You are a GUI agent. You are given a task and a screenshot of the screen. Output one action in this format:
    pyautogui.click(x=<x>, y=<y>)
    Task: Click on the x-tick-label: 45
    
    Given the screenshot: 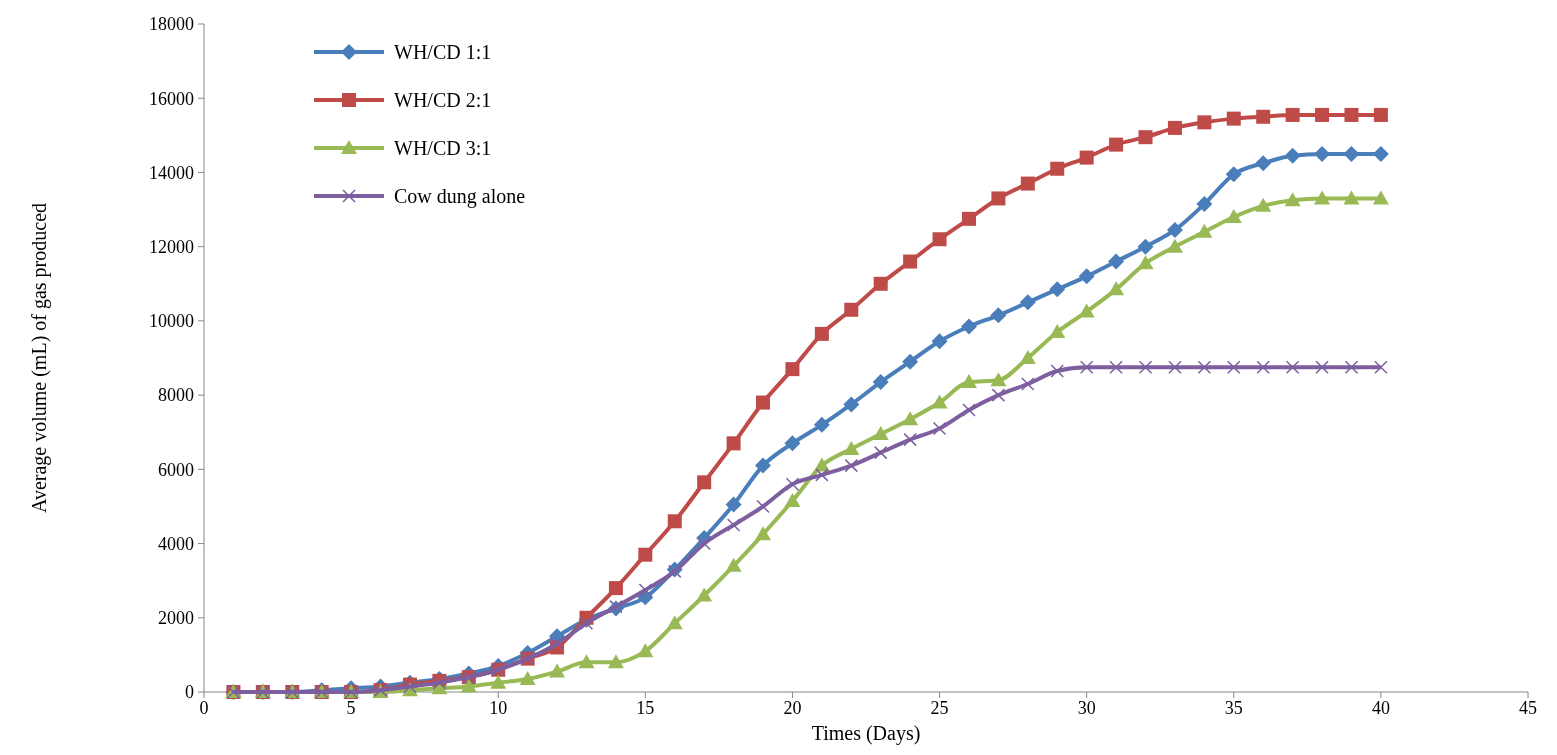 What is the action you would take?
    pyautogui.click(x=1528, y=708)
    